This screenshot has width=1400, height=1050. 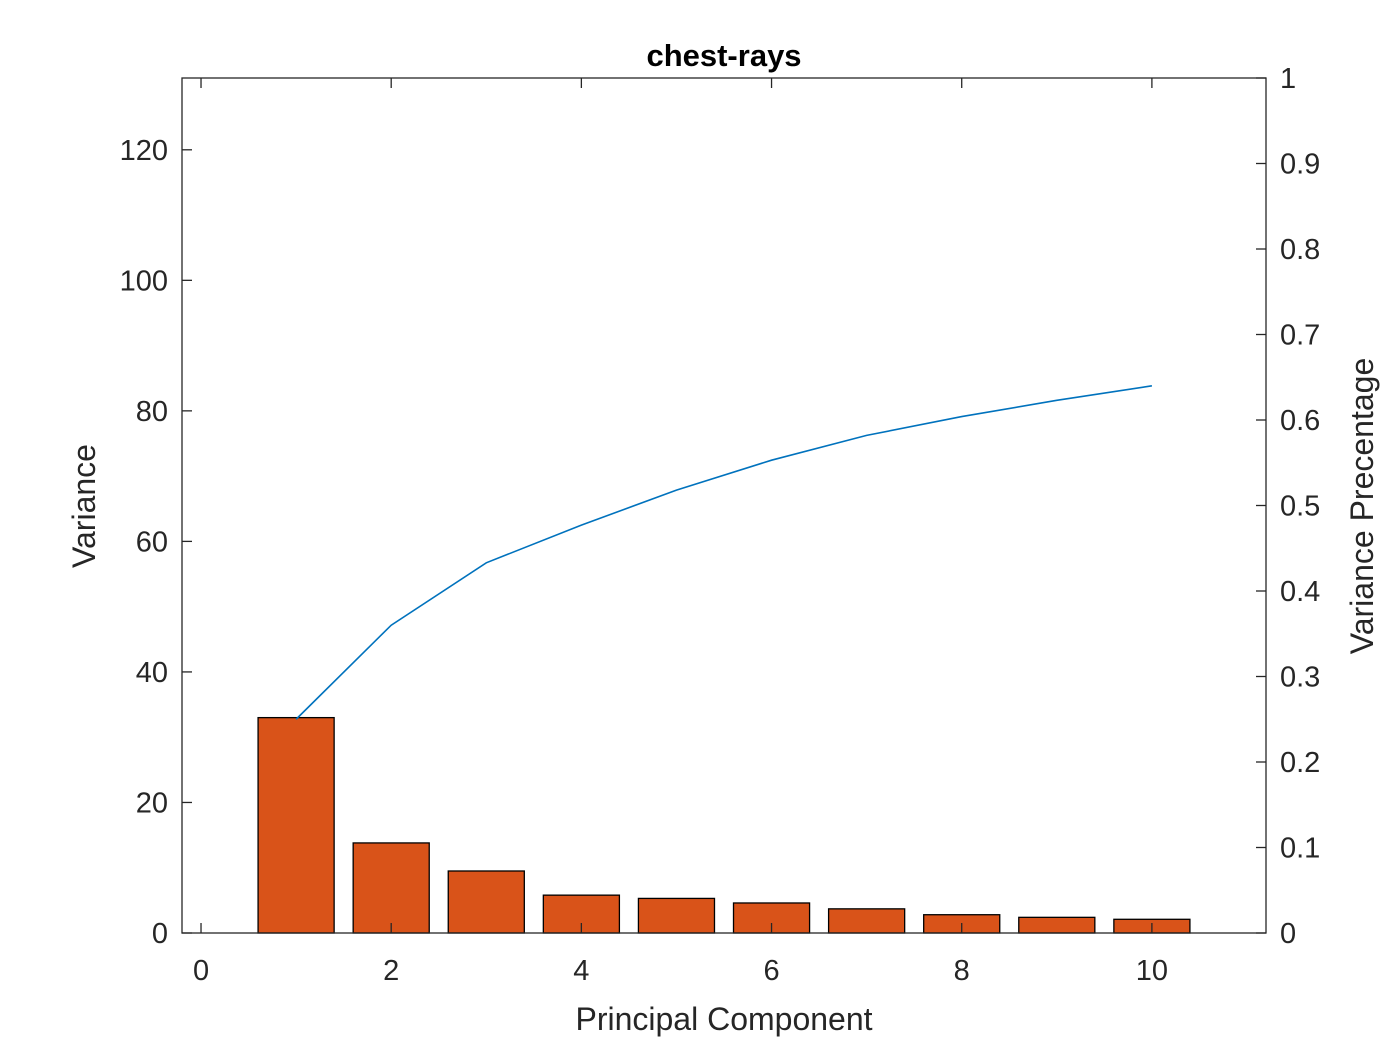 I want to click on x-tick-label-2: 2, so click(x=391, y=971).